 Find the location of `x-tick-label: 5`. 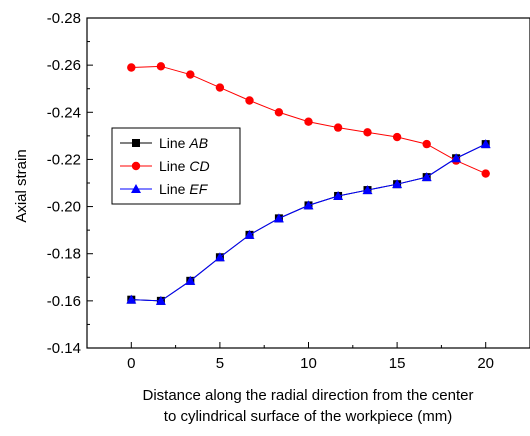

x-tick-label: 5 is located at coordinates (220, 363).